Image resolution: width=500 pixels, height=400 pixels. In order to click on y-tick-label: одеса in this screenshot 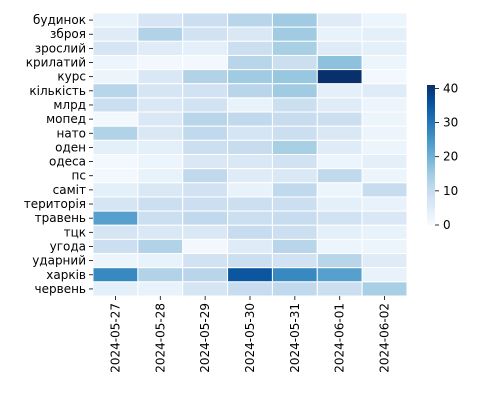, I will do `click(67, 162)`.